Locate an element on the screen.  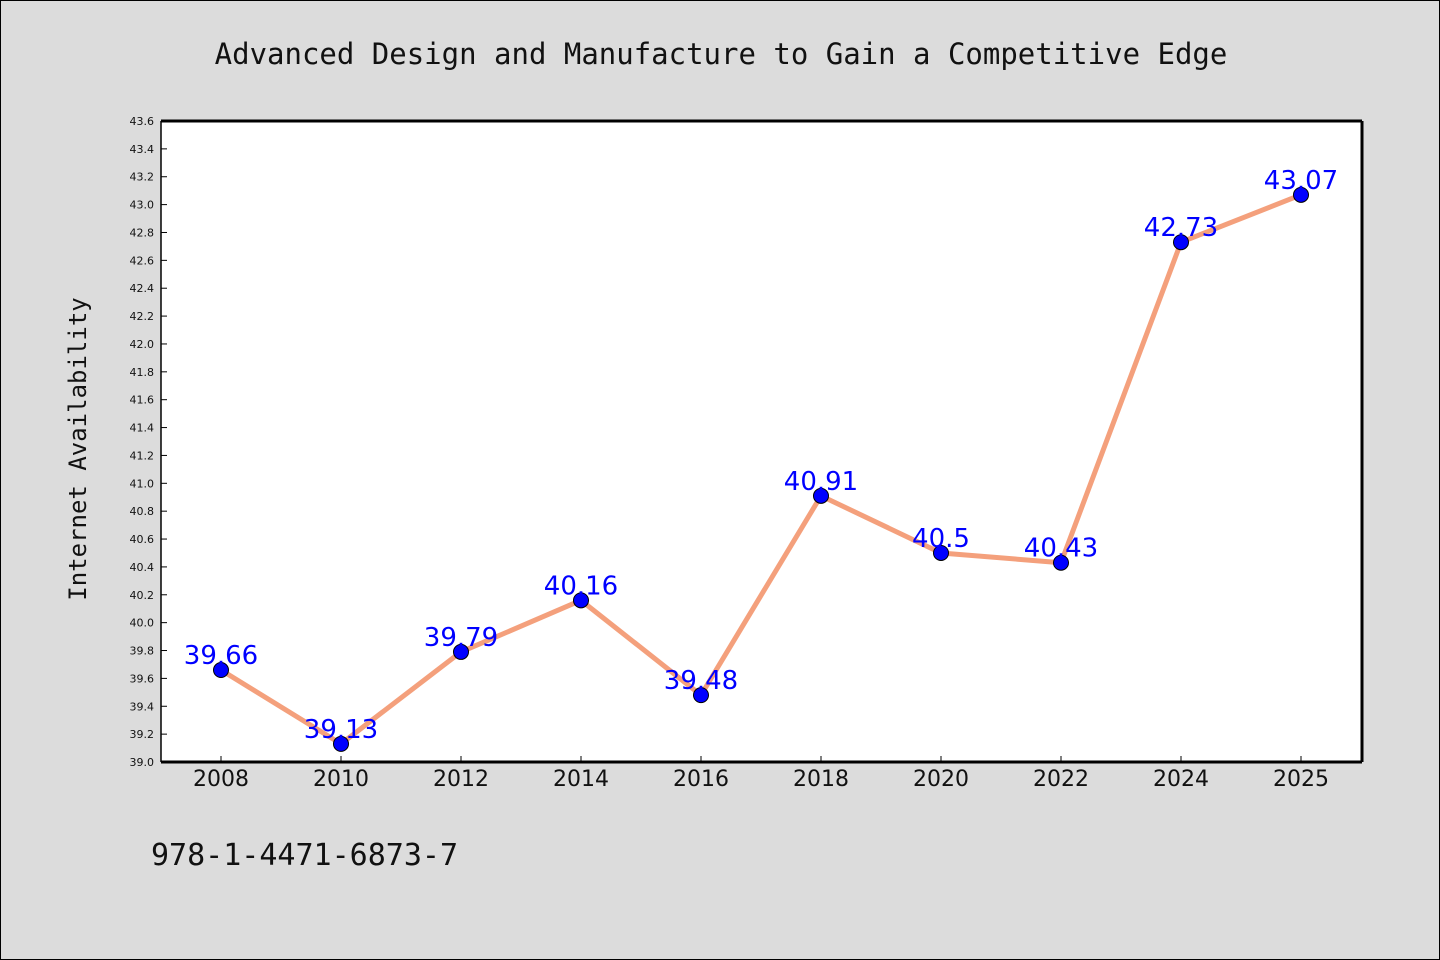
y-tick-label: 41.6 is located at coordinates (142, 400).